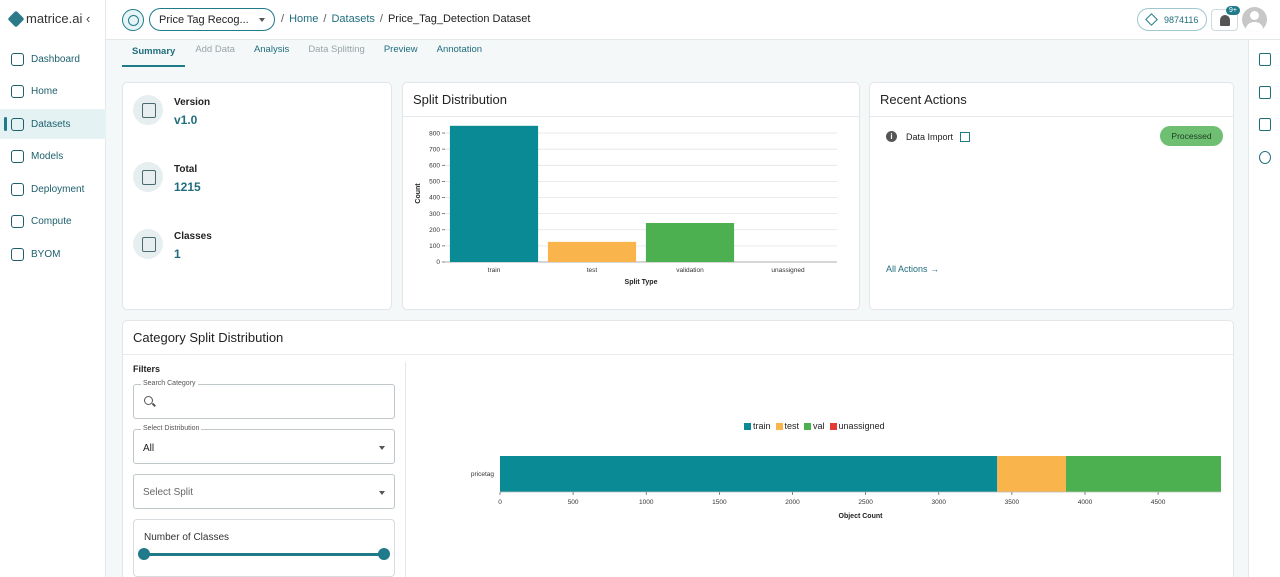 This screenshot has height=577, width=1280. What do you see at coordinates (405, 469) in the screenshot?
I see `divider` at bounding box center [405, 469].